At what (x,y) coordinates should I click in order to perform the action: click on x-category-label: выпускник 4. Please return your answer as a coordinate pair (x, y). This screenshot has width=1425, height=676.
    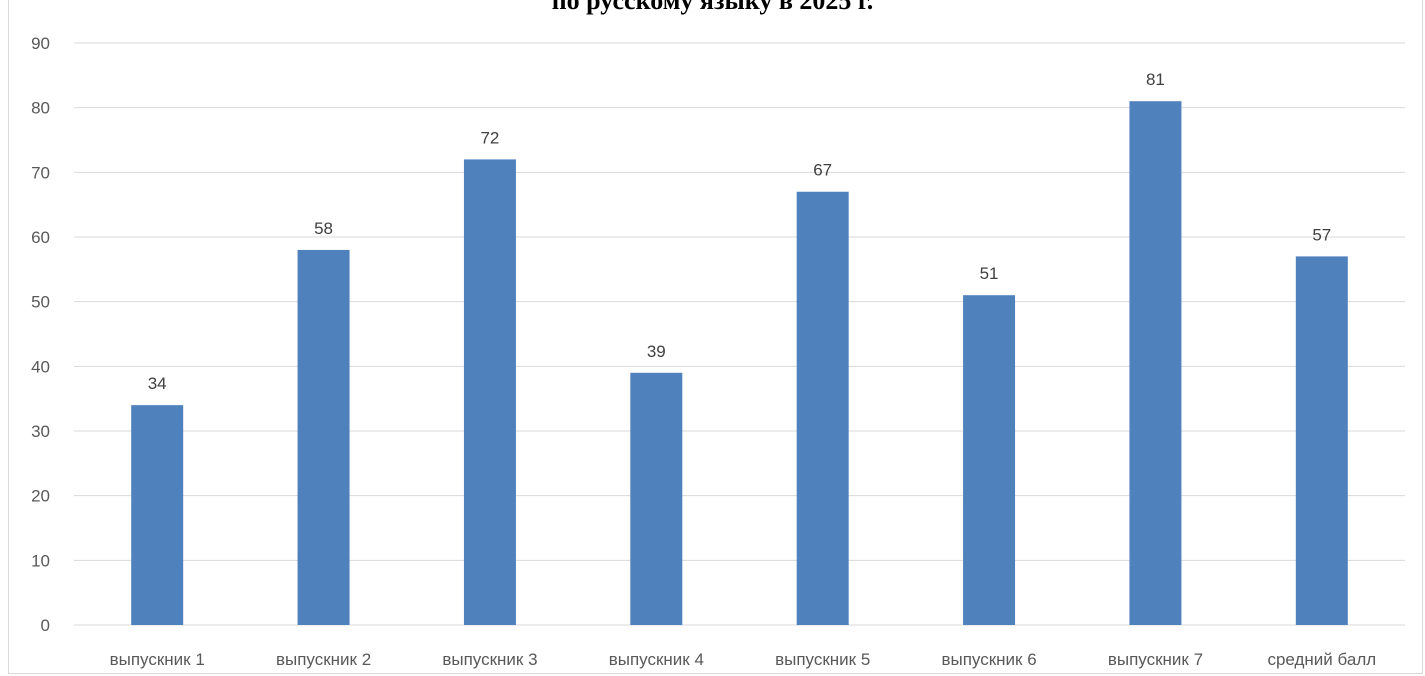
    Looking at the image, I should click on (656, 659).